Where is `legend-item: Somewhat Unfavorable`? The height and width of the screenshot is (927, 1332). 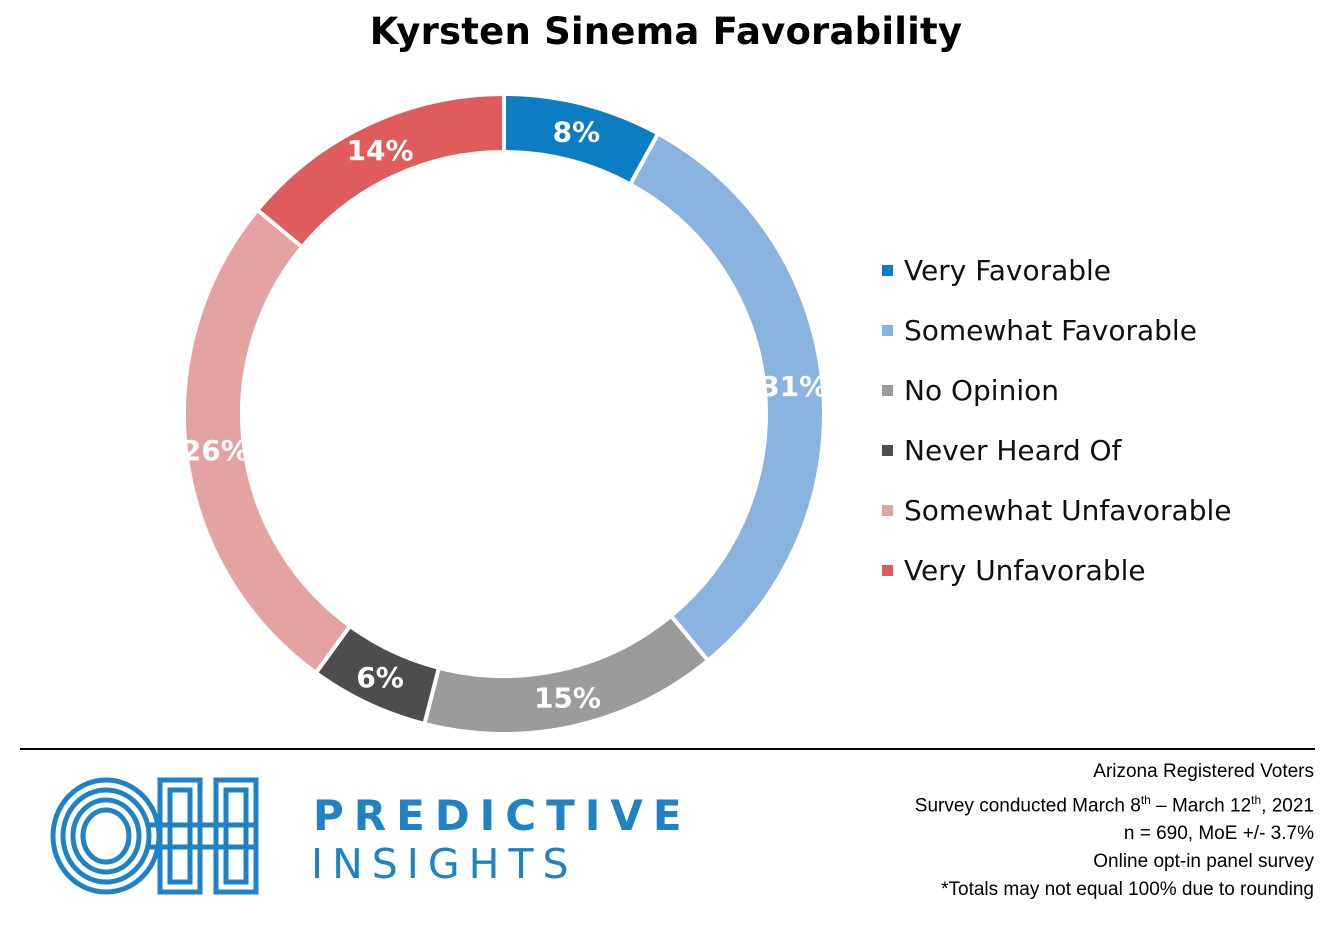
legend-item: Somewhat Unfavorable is located at coordinates (1057, 510).